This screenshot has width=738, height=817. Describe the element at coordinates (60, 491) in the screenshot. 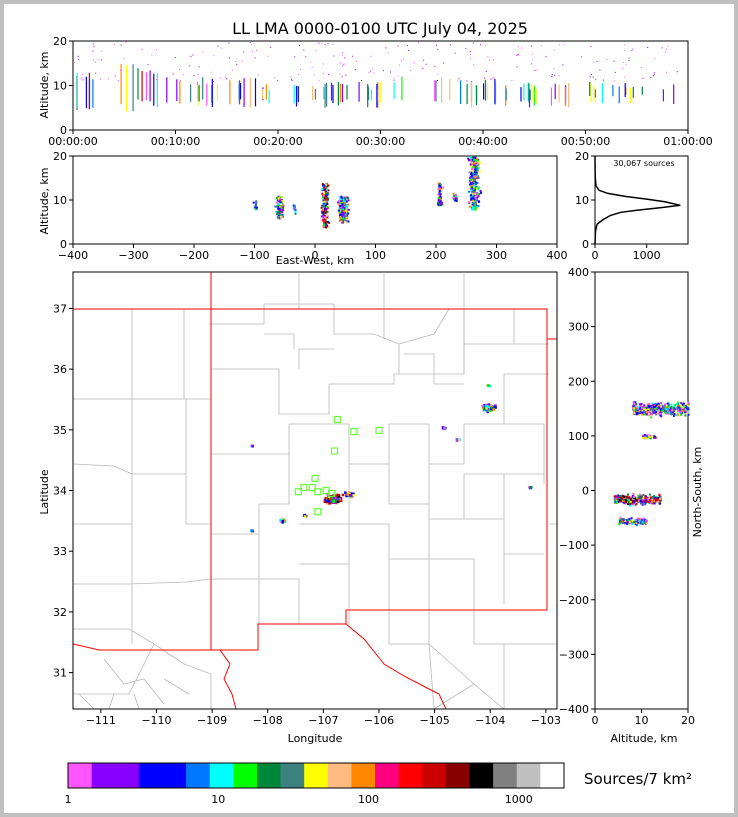

I see `latitude-tick-label: 34` at that location.